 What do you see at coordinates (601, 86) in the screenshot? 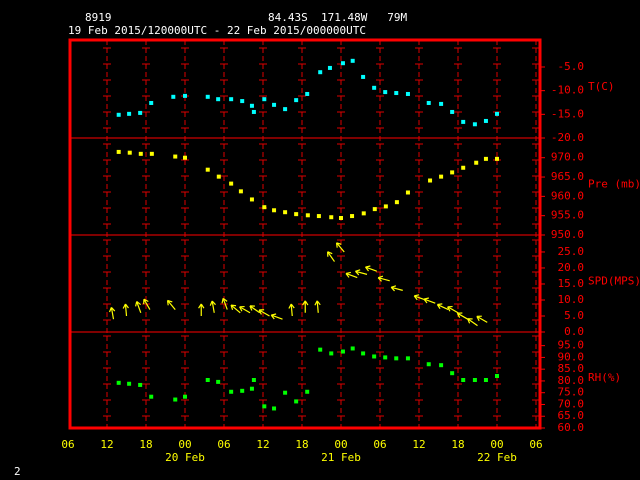
I see `y-axis-label: T(C)` at bounding box center [601, 86].